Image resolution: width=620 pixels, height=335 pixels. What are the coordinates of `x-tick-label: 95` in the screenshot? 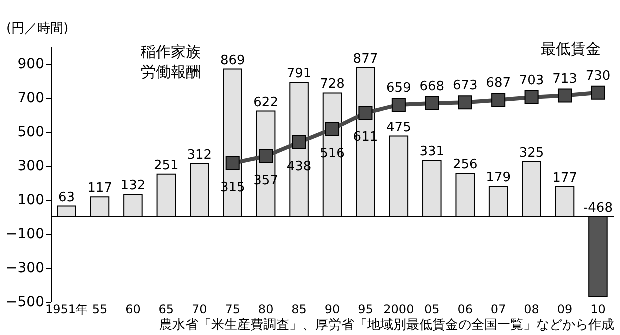 It's located at (366, 309).